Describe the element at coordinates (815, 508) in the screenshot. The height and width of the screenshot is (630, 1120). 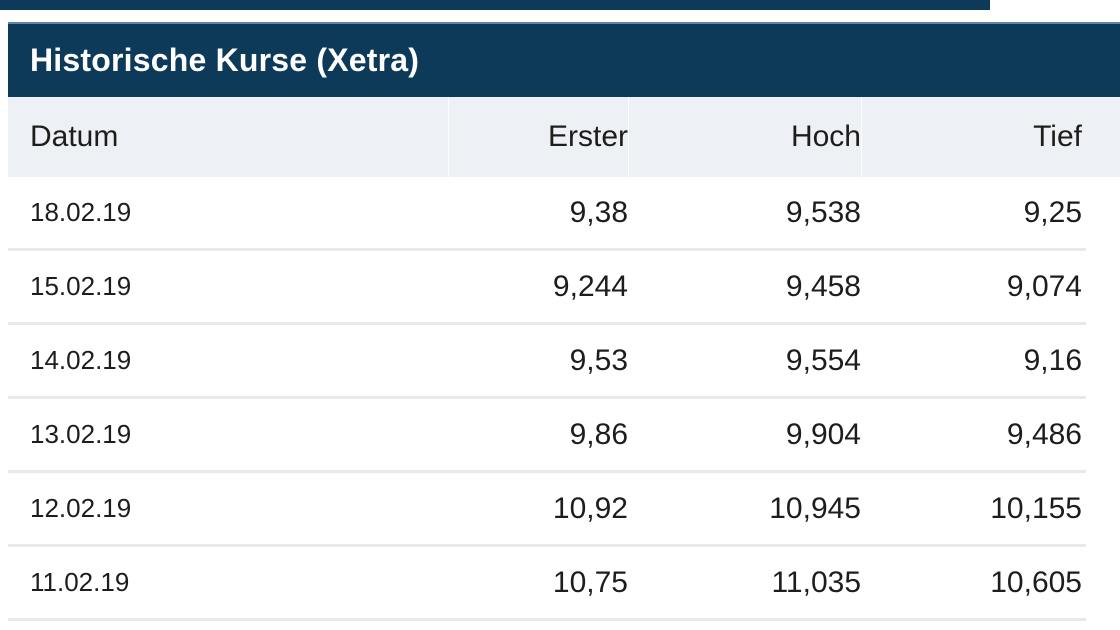
I see `hoch-cell: 10,945` at that location.